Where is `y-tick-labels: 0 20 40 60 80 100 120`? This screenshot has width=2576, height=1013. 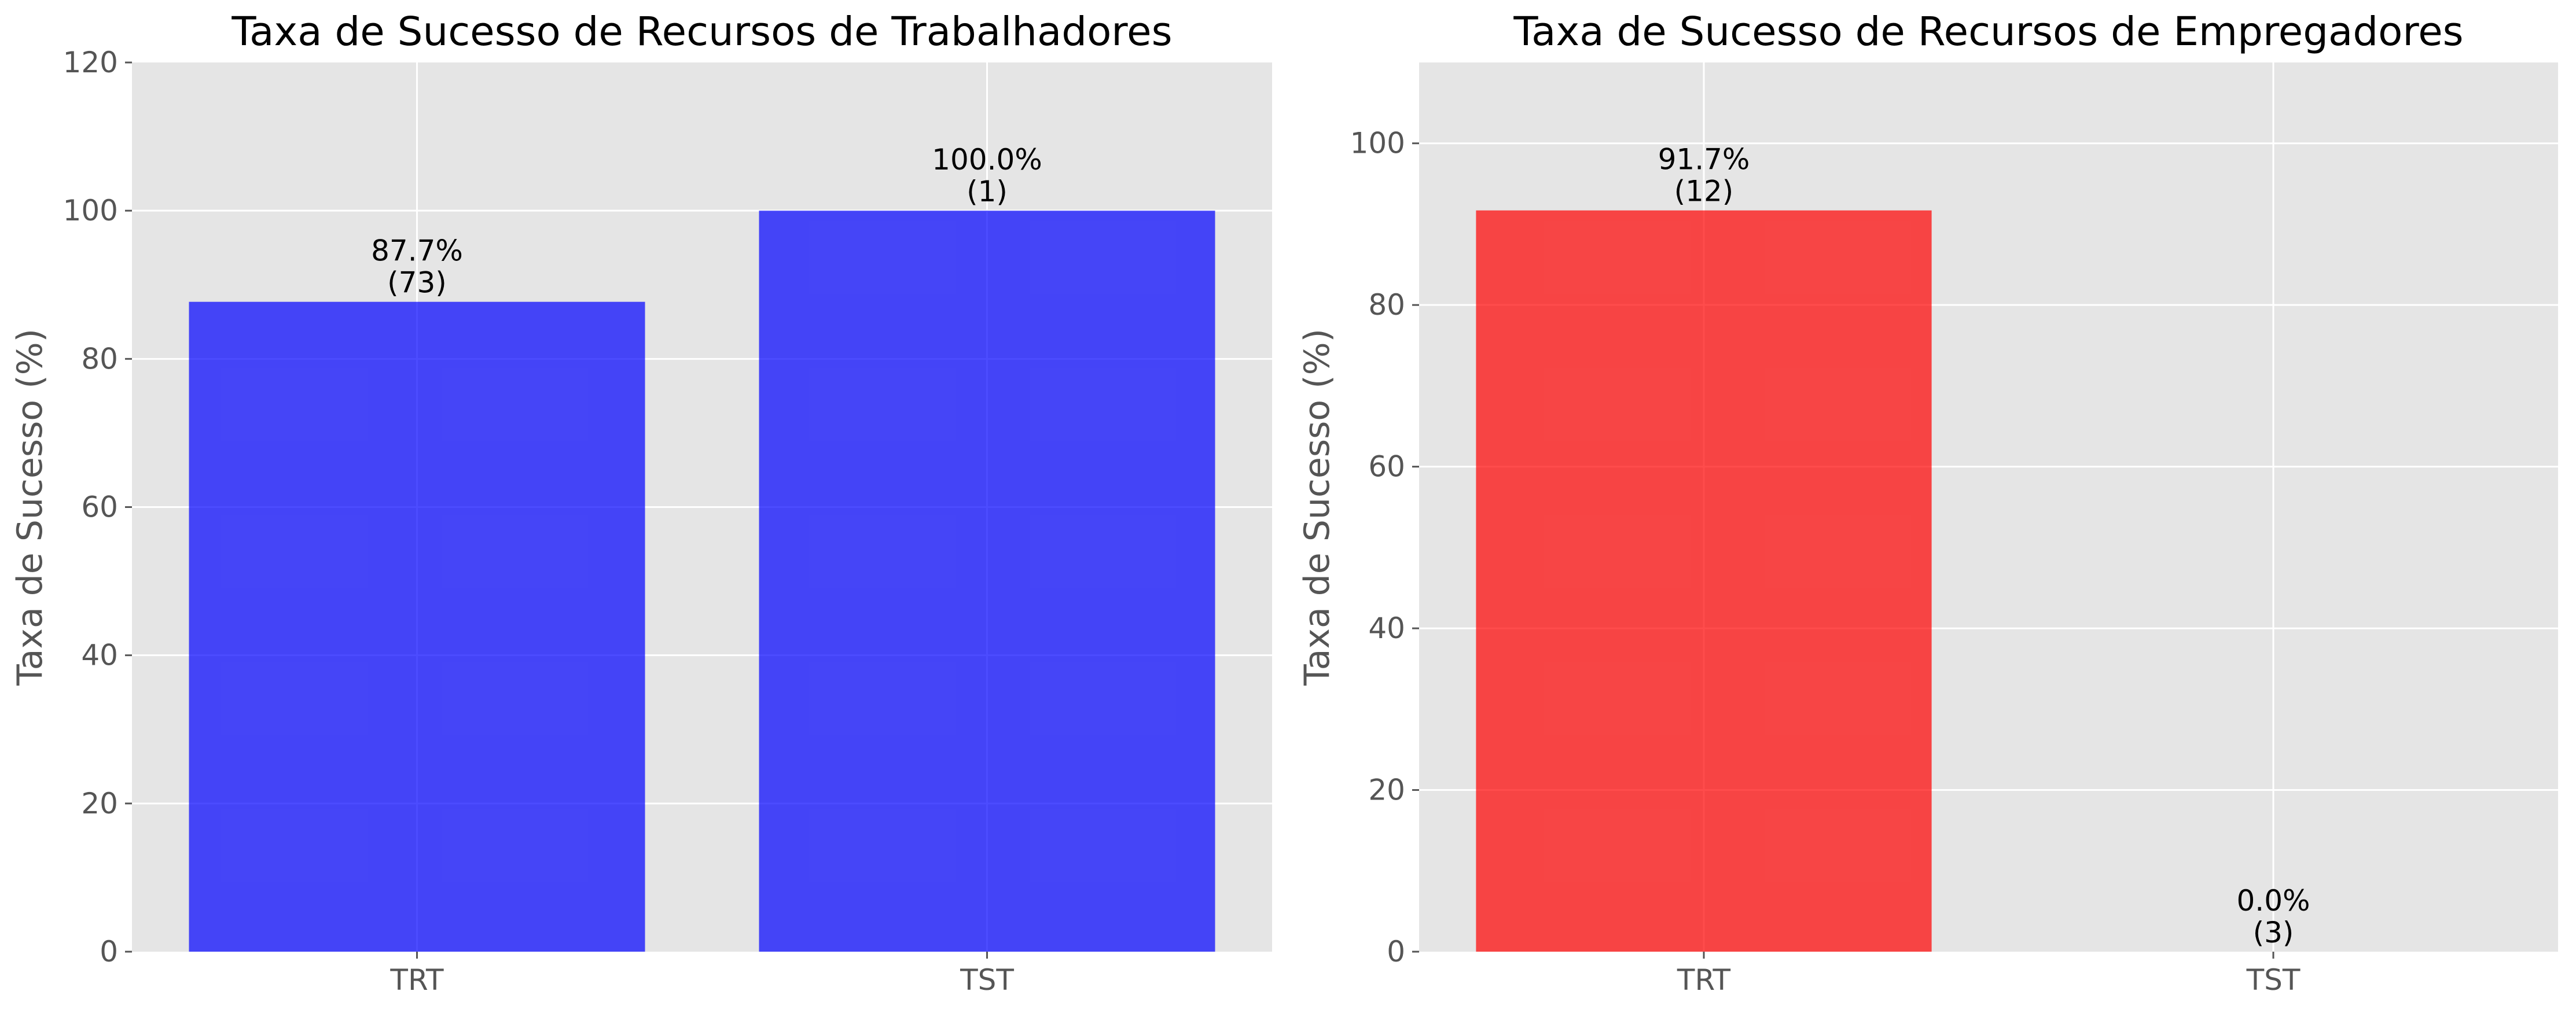
y-tick-labels: 0 20 40 60 80 100 120 is located at coordinates (97, 507).